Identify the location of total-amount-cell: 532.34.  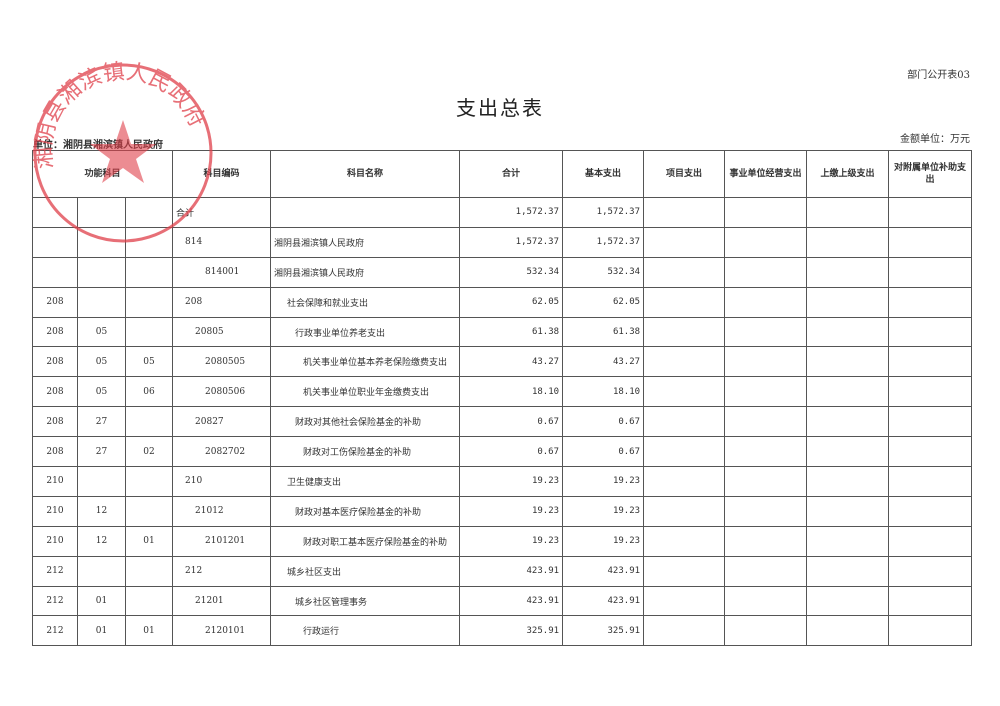
(511, 272).